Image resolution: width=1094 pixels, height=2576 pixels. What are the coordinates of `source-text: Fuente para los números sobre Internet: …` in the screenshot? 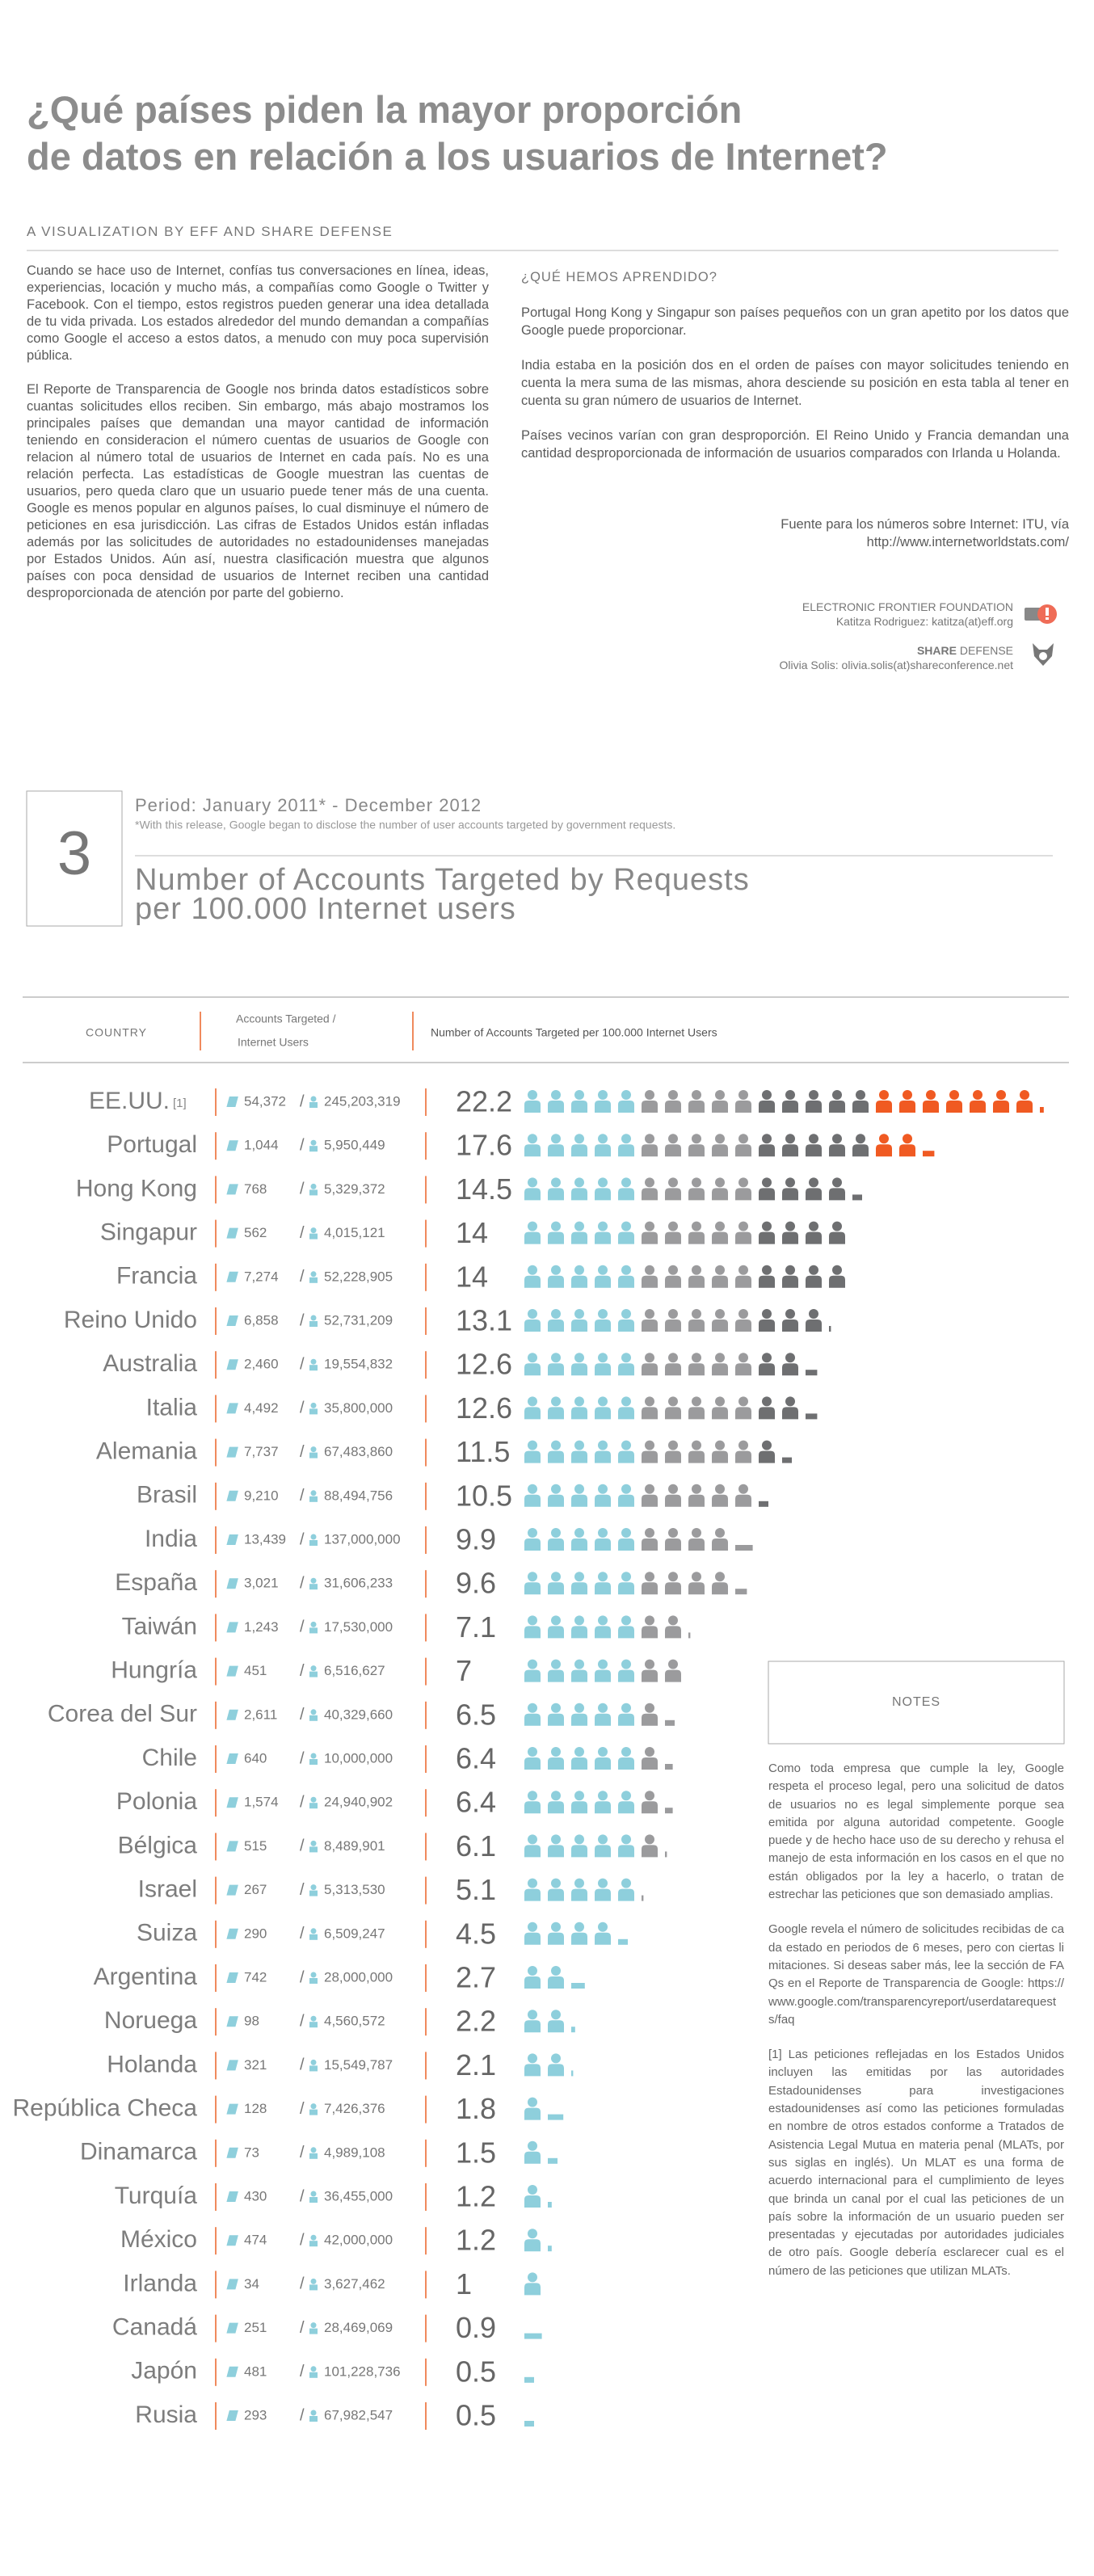 It's located at (925, 524).